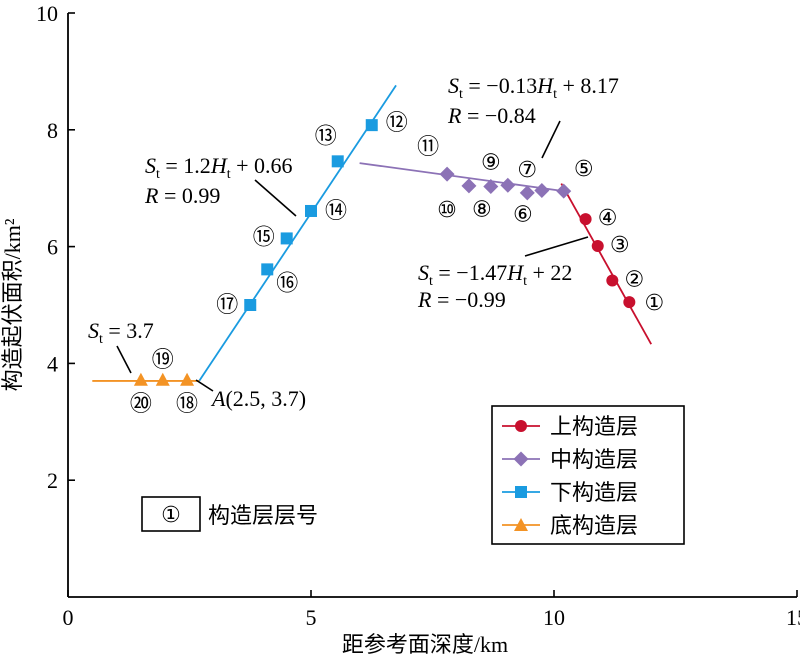 This screenshot has height=663, width=800. Describe the element at coordinates (52, 247) in the screenshot. I see `y-tick-label: 6` at that location.